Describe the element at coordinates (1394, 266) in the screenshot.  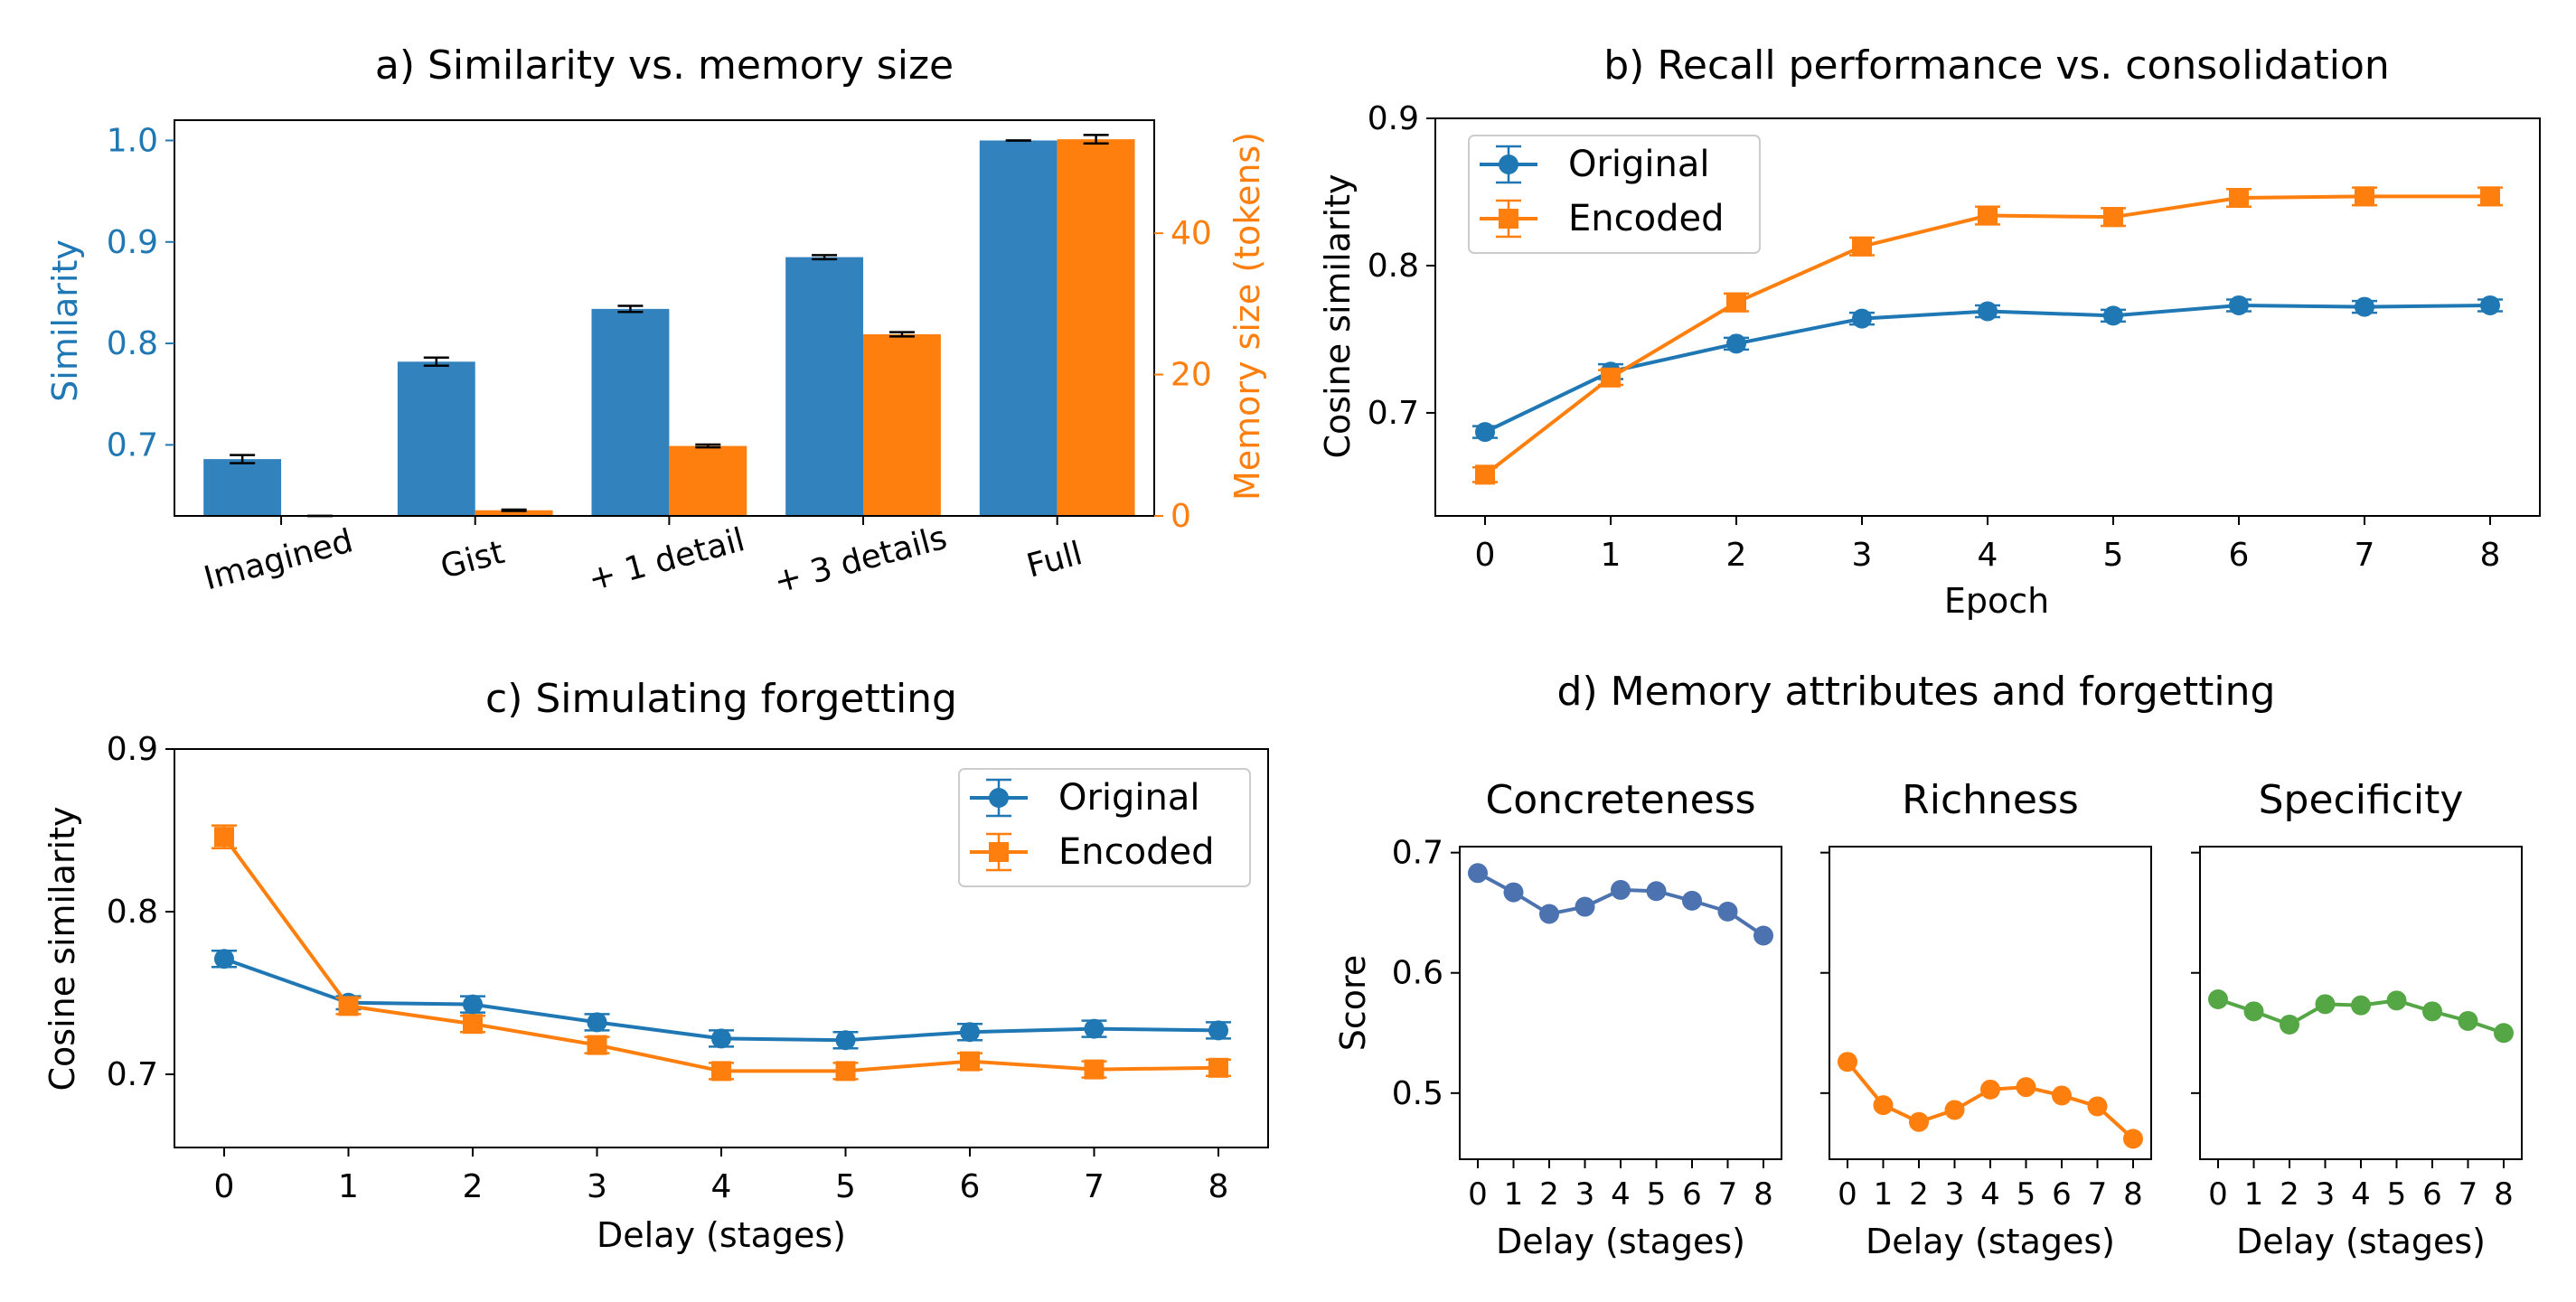
I see `b-ytick-label: 0.8` at that location.